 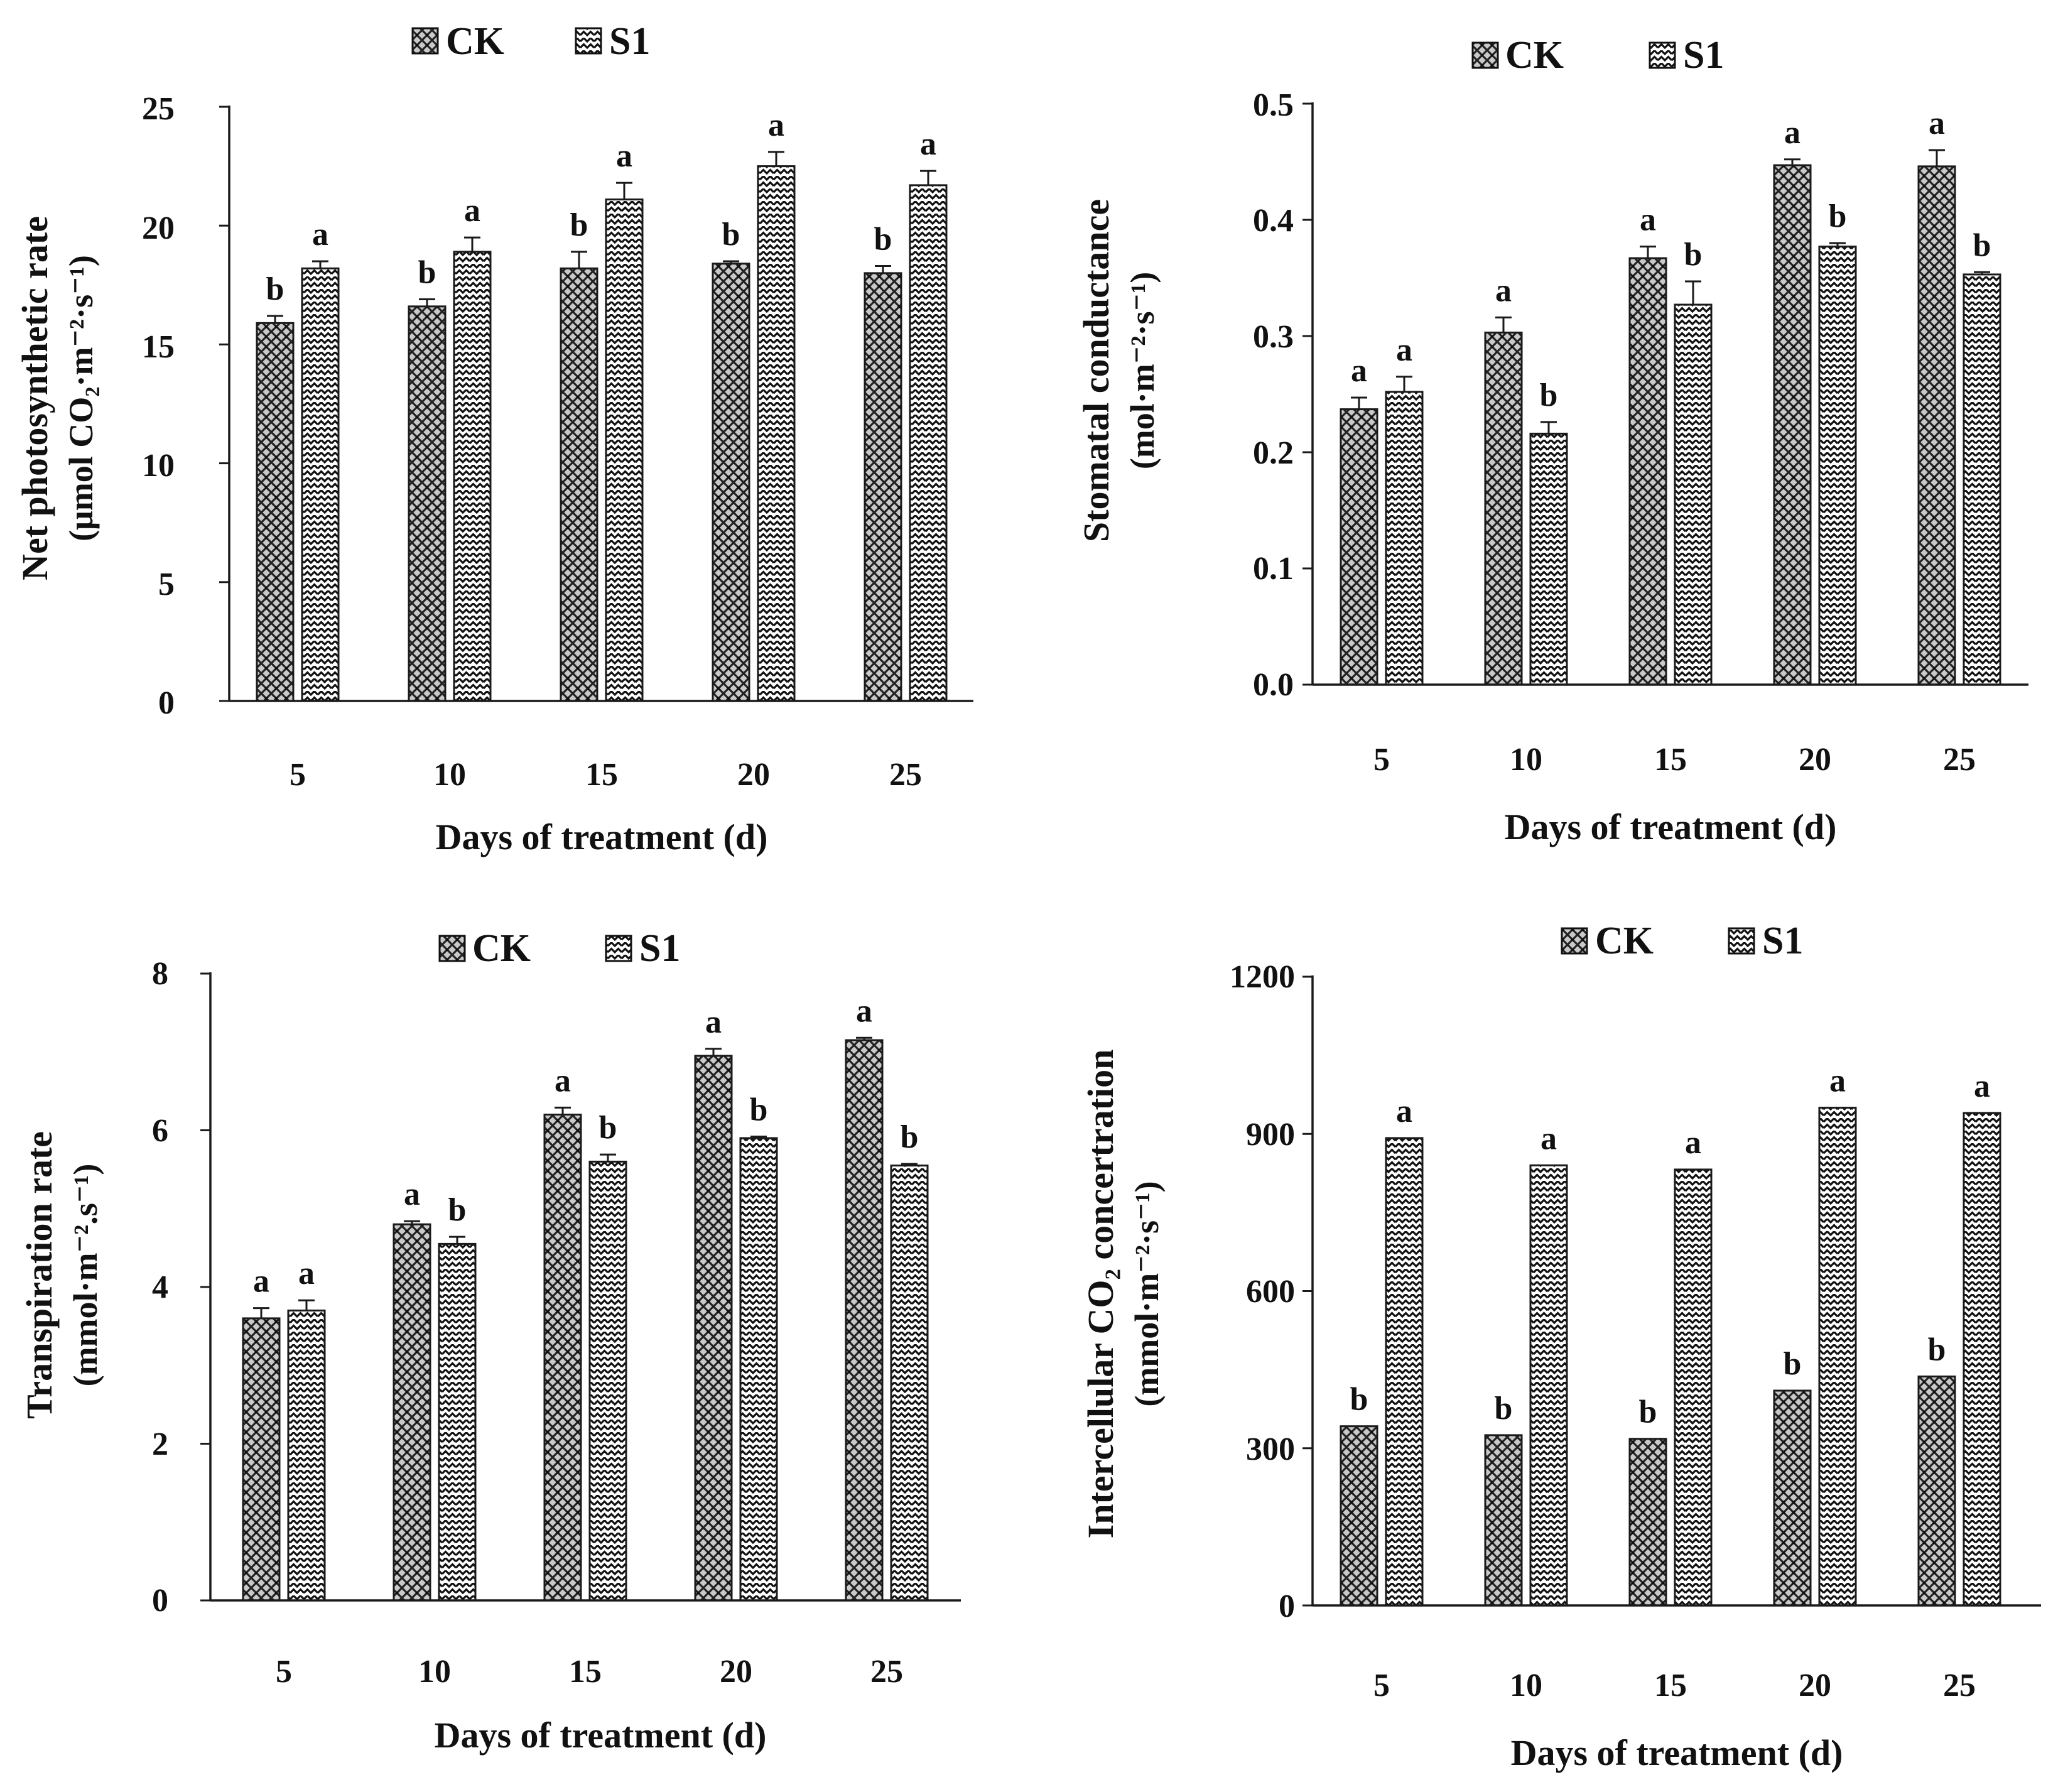 What do you see at coordinates (1838, 216) in the screenshot?
I see `significance-label-s1-day-20: b` at bounding box center [1838, 216].